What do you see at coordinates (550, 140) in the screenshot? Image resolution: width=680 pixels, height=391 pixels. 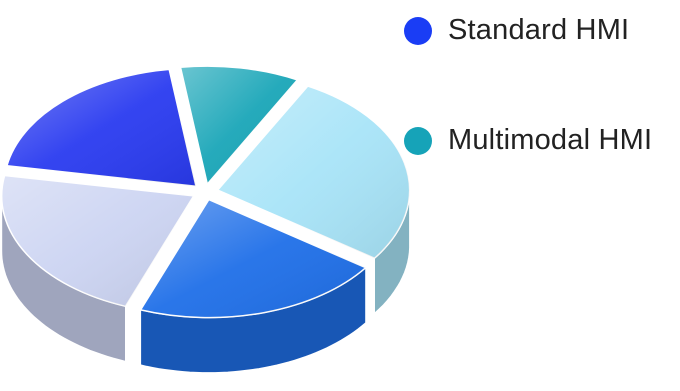 I see `legend-label-multimodal-hmi: Multimodal HMI` at bounding box center [550, 140].